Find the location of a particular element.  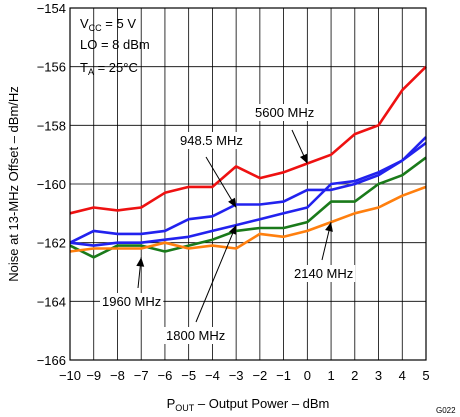

series-label: 2140 MHz is located at coordinates (323, 273).